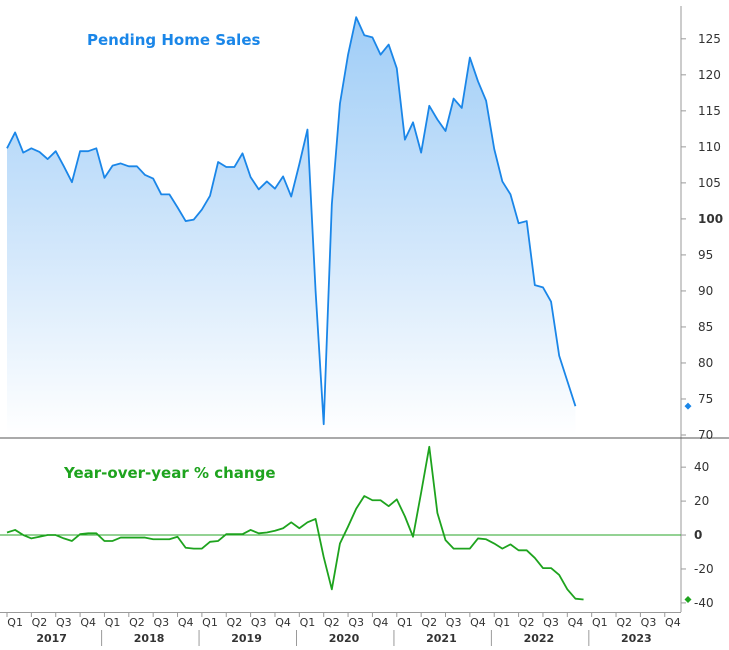 This screenshot has width=729, height=650. Describe the element at coordinates (51, 638) in the screenshot. I see `x-year-label: 2017` at that location.